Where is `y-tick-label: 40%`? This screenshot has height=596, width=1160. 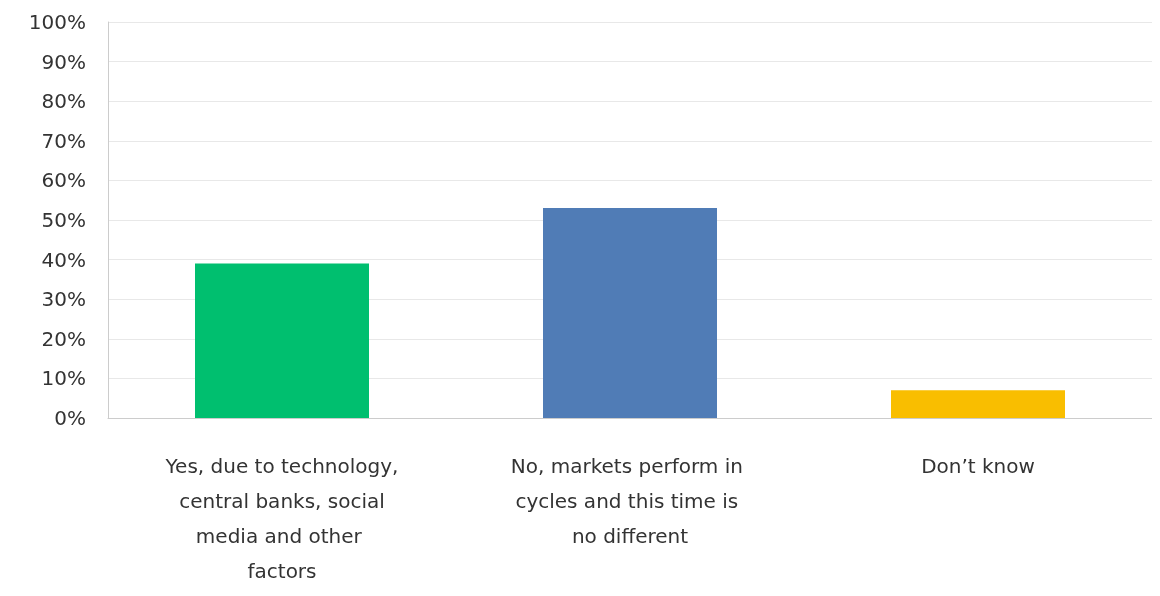 y-tick-label: 40% is located at coordinates (63, 259).